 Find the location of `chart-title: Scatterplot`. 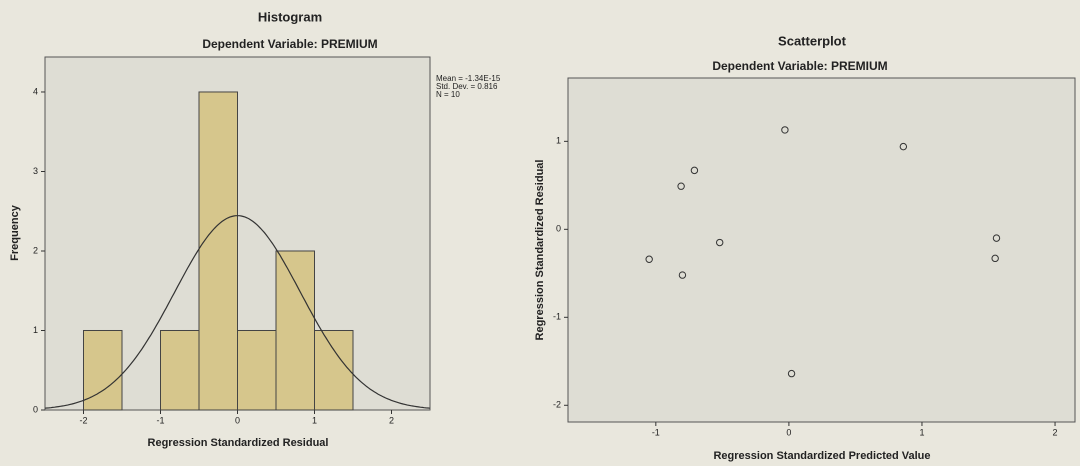

chart-title: Scatterplot is located at coordinates (812, 40).